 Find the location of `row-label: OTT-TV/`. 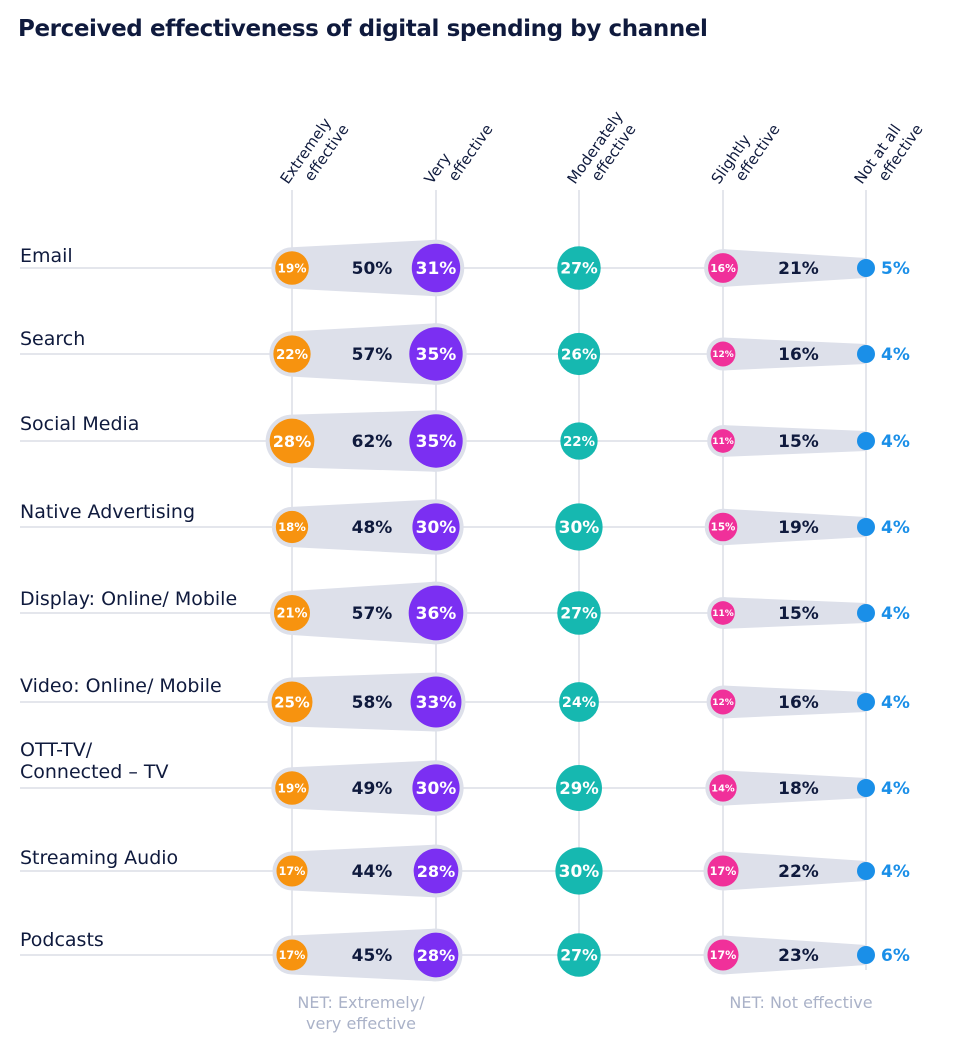

row-label: OTT-TV/ is located at coordinates (56, 750).